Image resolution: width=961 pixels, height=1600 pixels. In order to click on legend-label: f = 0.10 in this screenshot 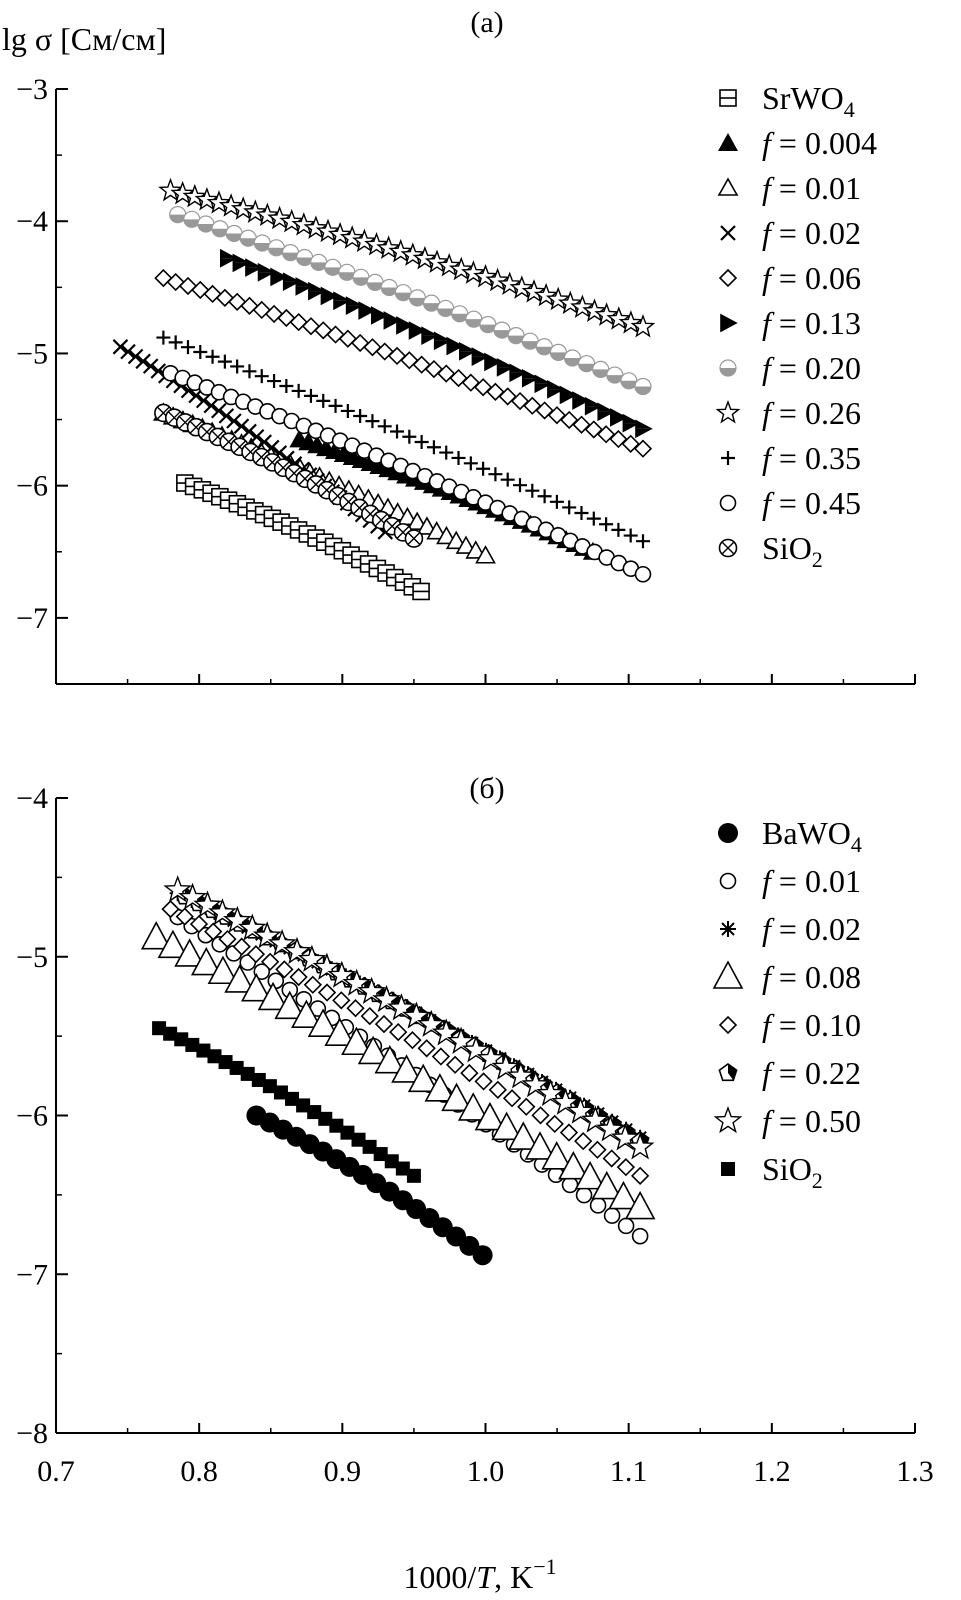, I will do `click(811, 1025)`.